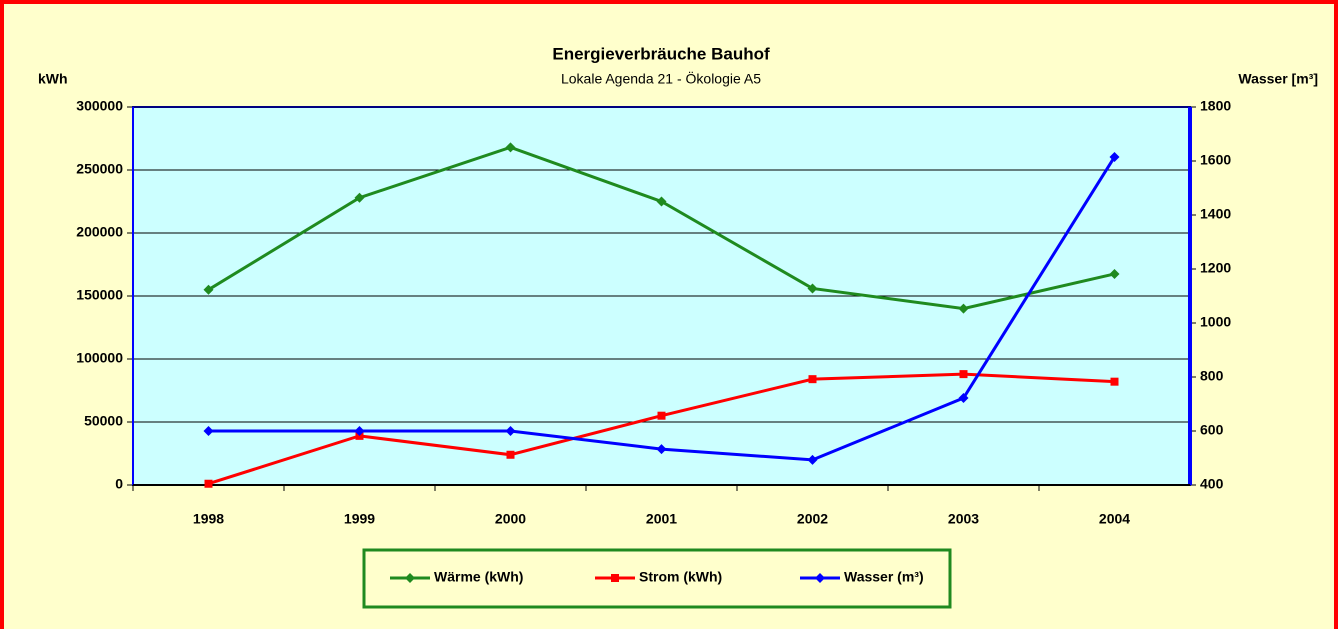  I want to click on x-tick-label: 2003, so click(963, 519).